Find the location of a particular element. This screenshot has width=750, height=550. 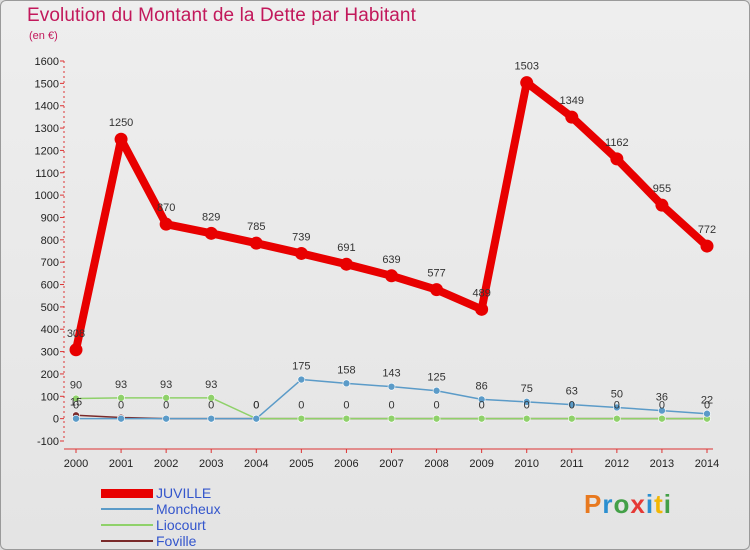

x-tick-label: 2000 is located at coordinates (76, 464).